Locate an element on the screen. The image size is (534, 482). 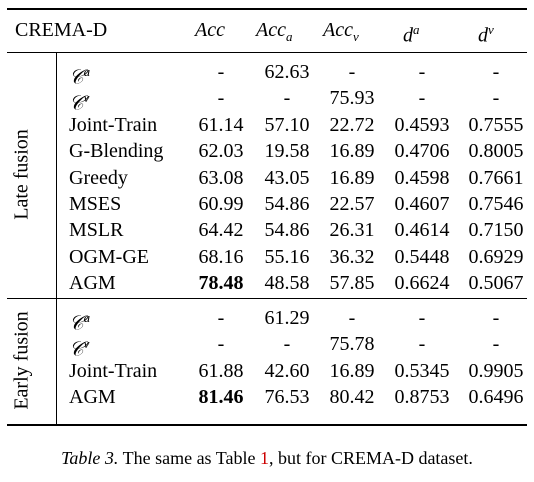
caption-text-after: , but for CREMA-D dataset. is located at coordinates (370, 458).